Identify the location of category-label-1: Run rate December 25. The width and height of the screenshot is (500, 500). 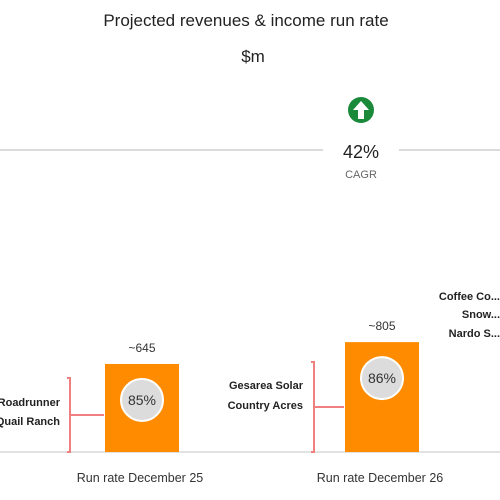
(140, 478).